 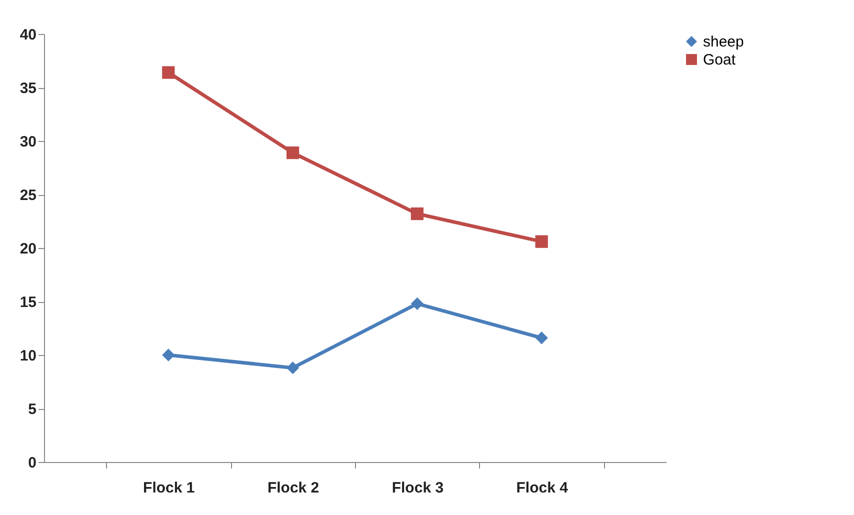 What do you see at coordinates (542, 488) in the screenshot?
I see `x-tick-label: Flock 4` at bounding box center [542, 488].